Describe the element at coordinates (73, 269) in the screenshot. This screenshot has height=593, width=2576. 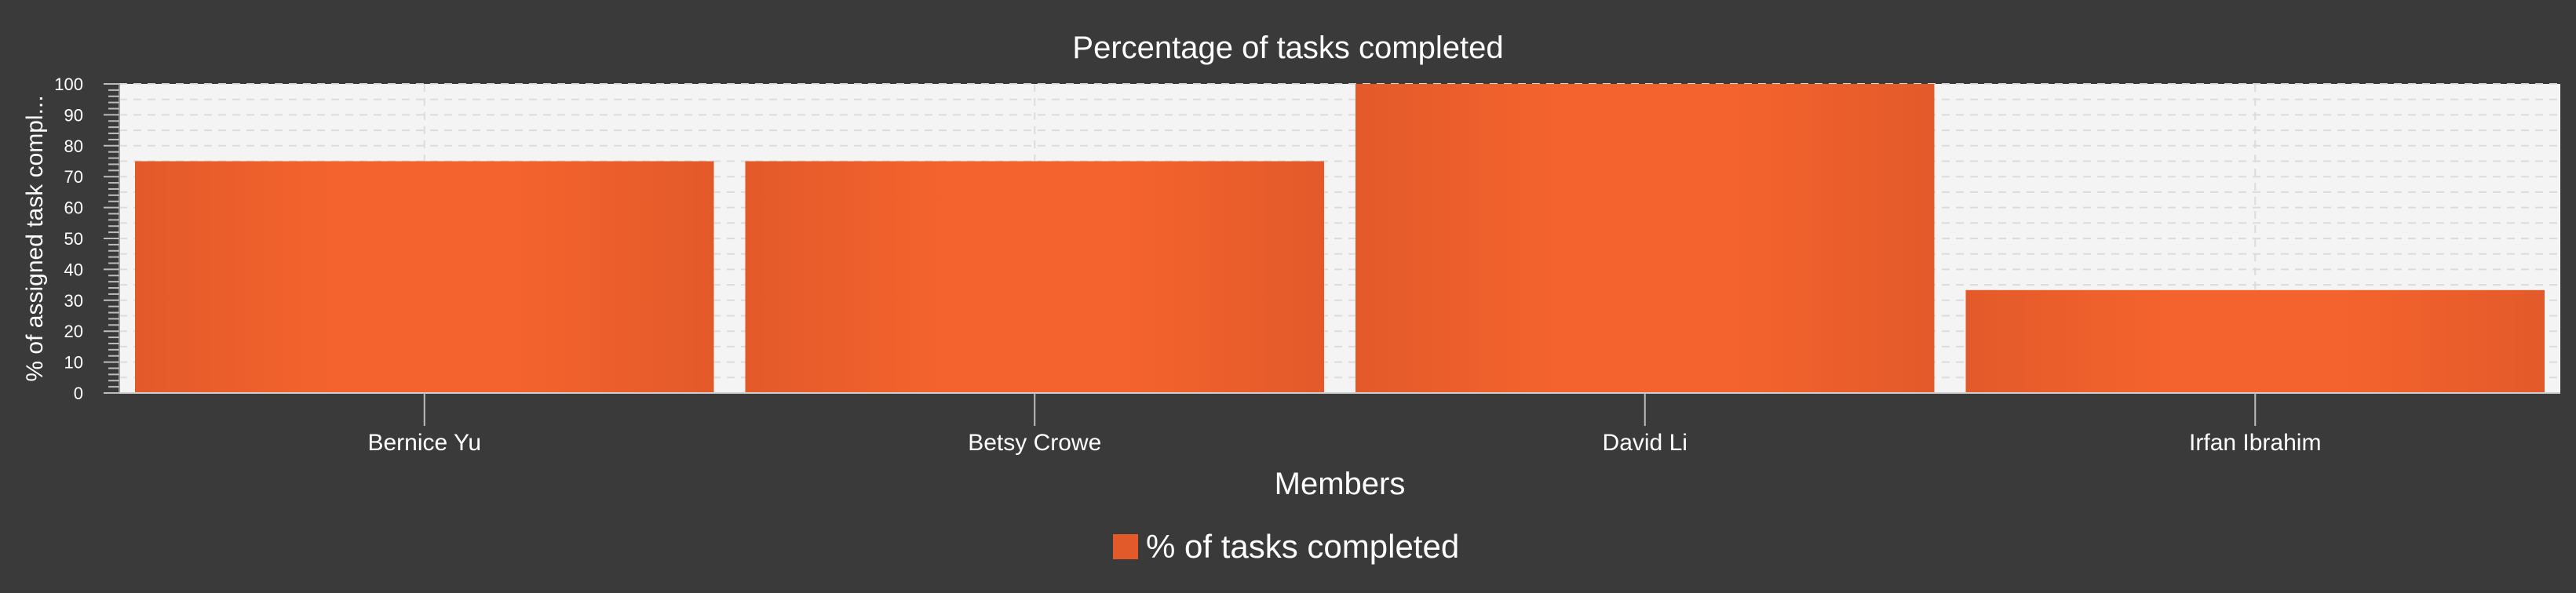
I see `y-tick-label: 40` at that location.